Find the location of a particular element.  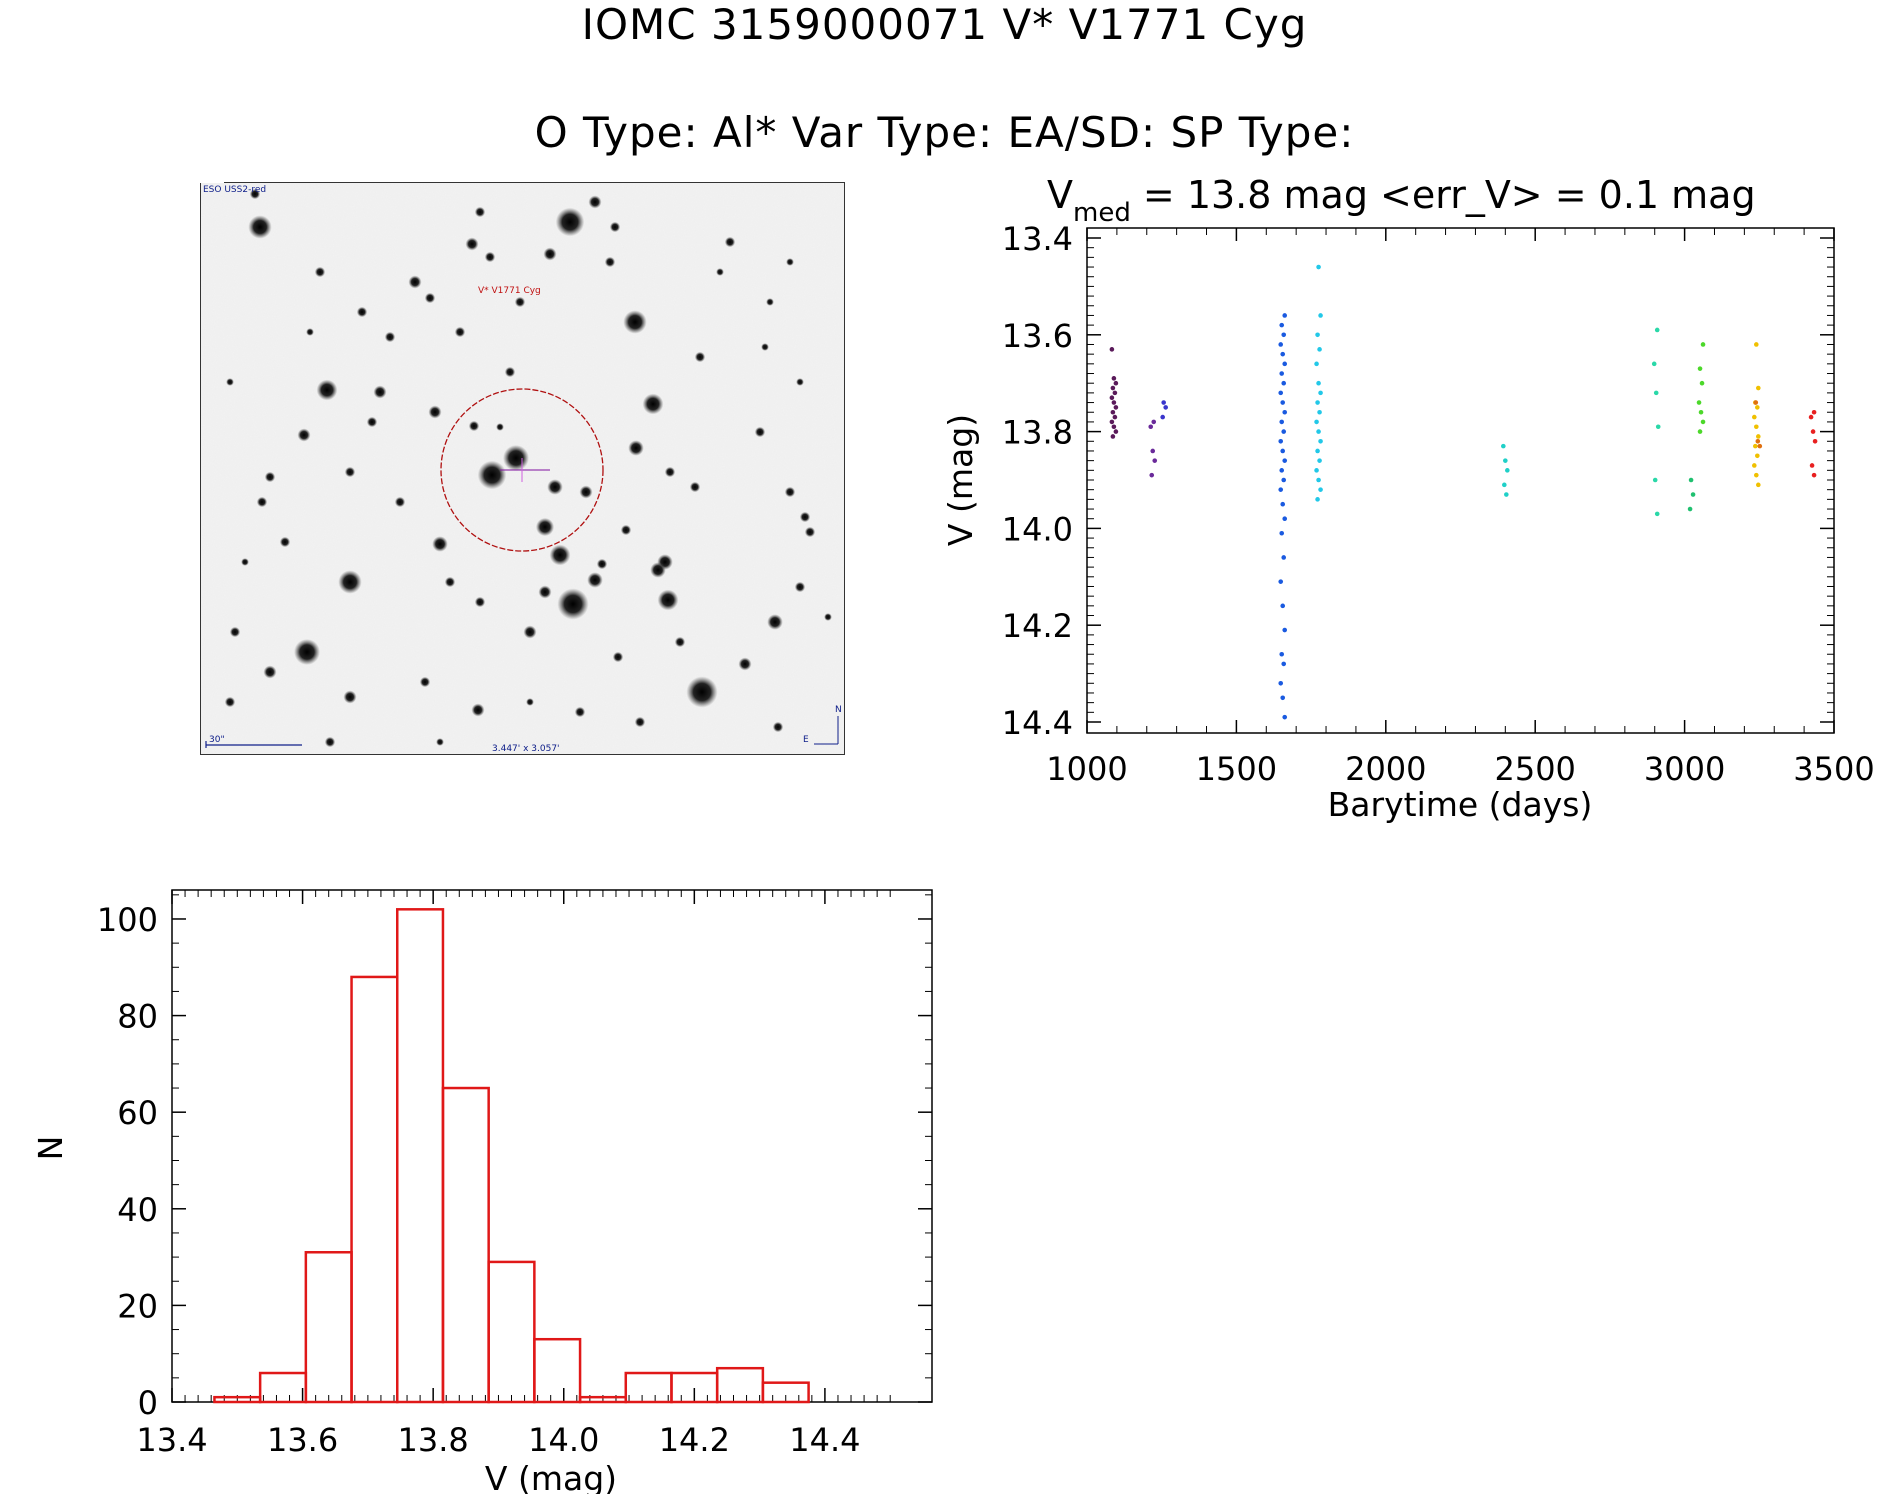

lc-y-tick-label: 14.0 is located at coordinates (1037, 529).